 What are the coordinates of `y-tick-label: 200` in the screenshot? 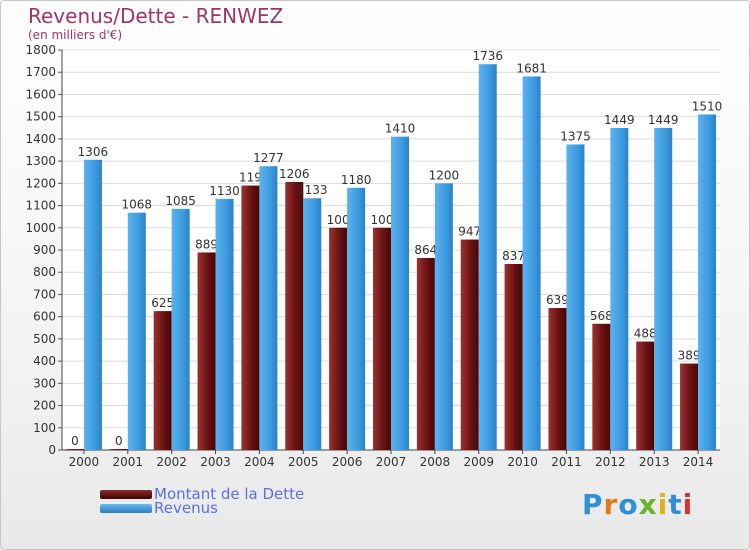 It's located at (44, 406).